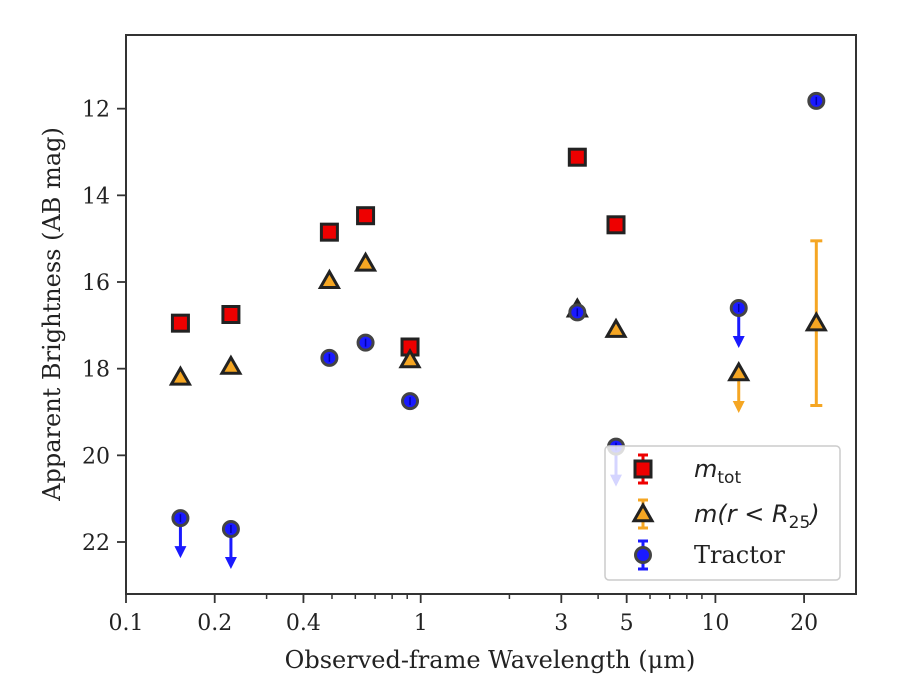  I want to click on legend-box, so click(722, 513).